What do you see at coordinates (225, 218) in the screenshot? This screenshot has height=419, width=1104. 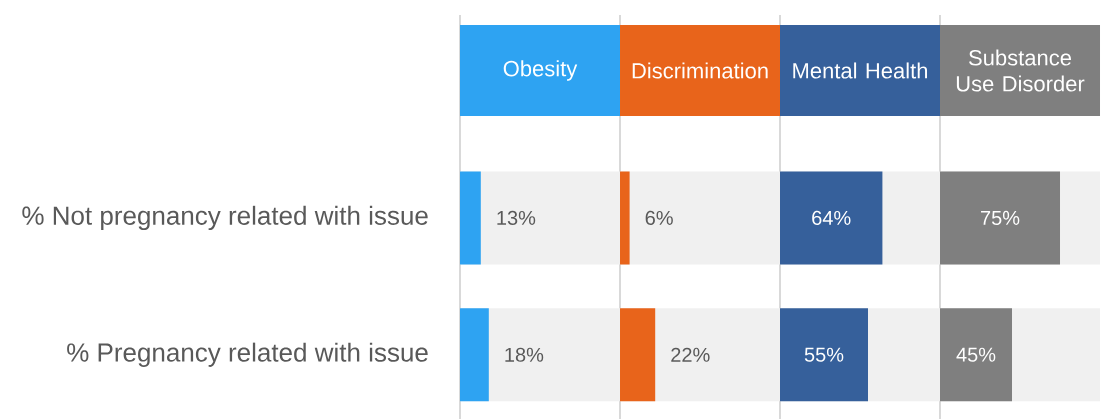 I see `y-tick-label: % Not pregnancy related with issue` at bounding box center [225, 218].